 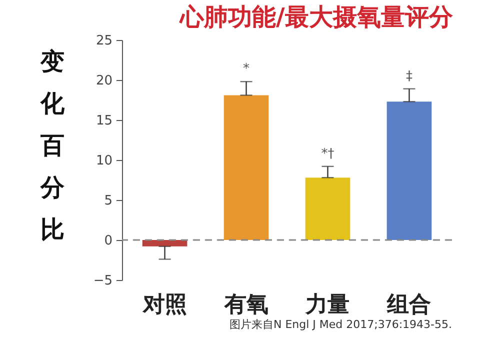 I want to click on y-tick-label: 0, so click(x=108, y=241).